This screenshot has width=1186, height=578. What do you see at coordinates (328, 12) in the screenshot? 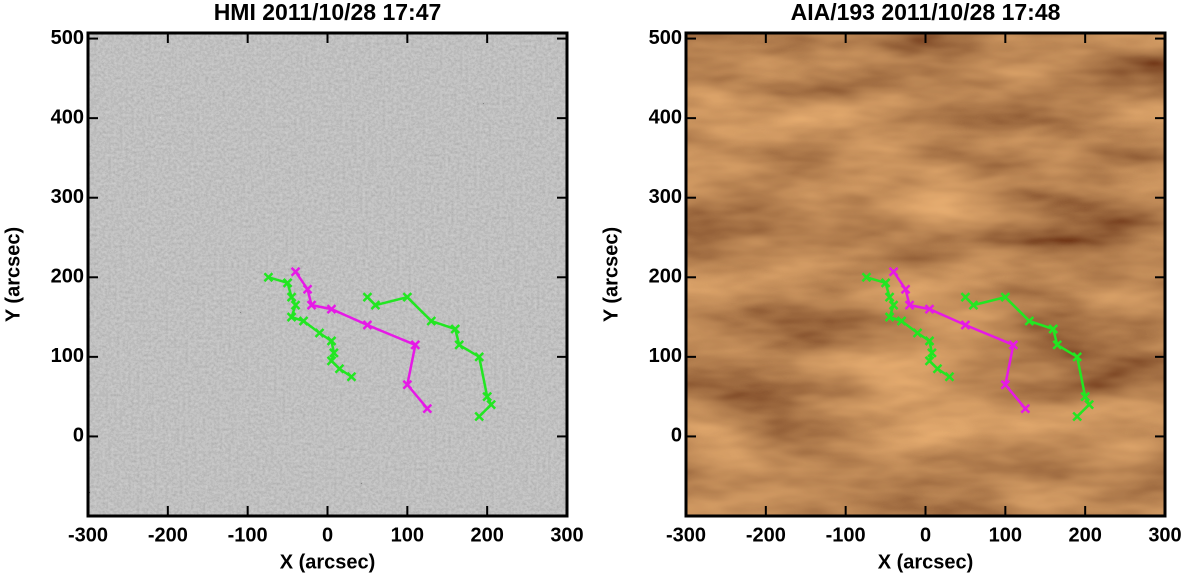
I see `panel-title: HMI 2011/10/28 17:47` at bounding box center [328, 12].